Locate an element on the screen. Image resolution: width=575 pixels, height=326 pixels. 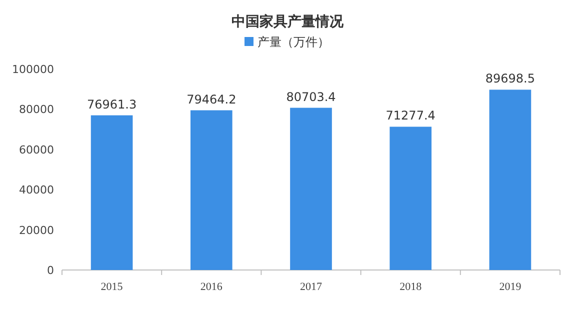
data-label: 71277.4 is located at coordinates (411, 115).